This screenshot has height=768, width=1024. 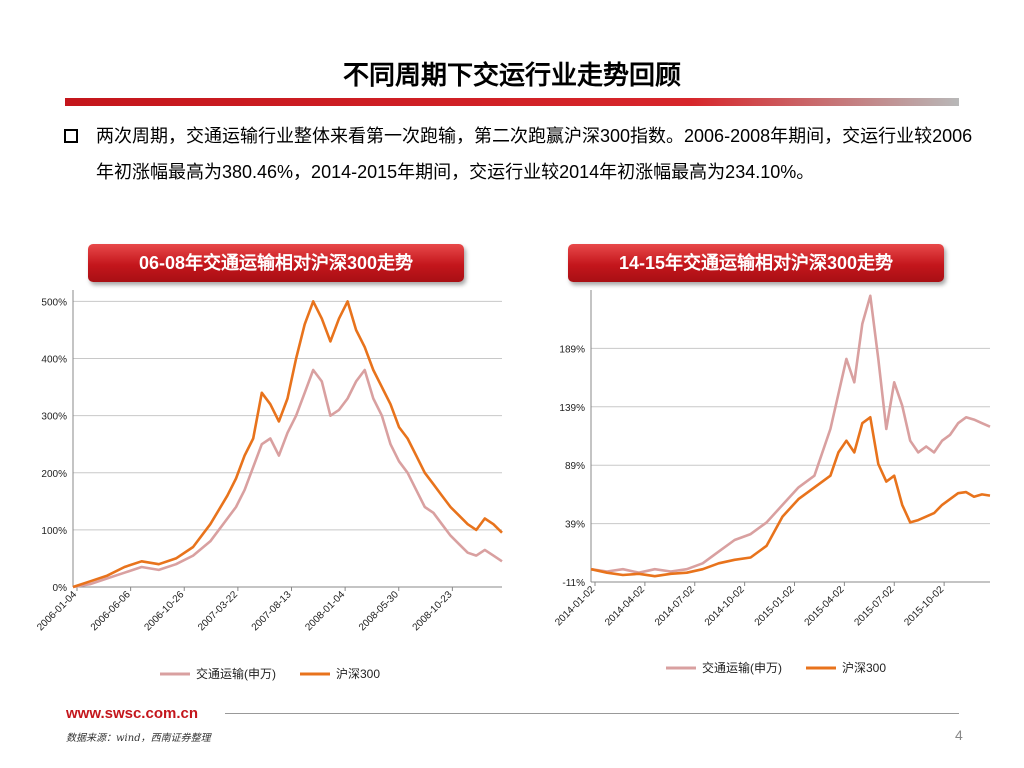 I want to click on title-underline-bar, so click(x=512, y=102).